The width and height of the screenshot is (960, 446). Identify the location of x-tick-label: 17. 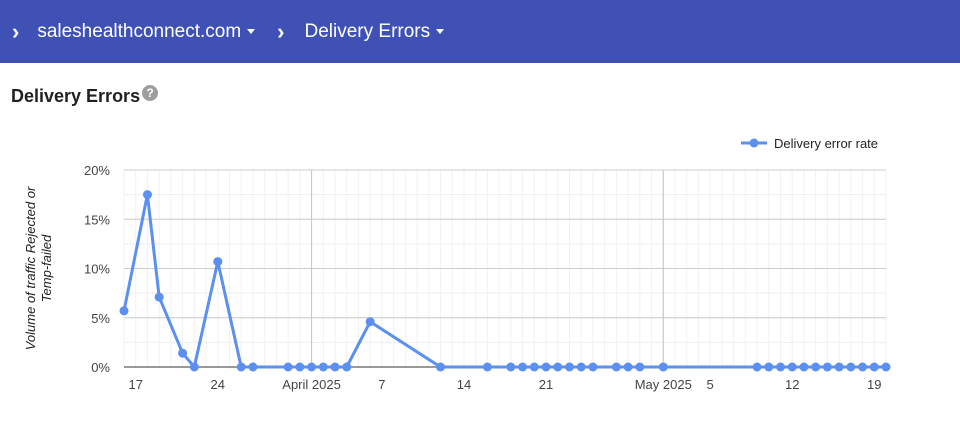
(135, 384).